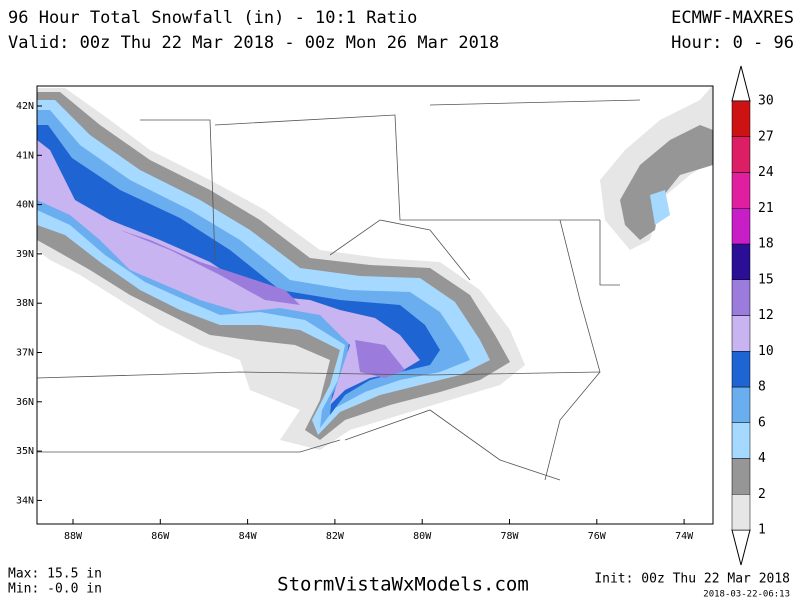 Image resolution: width=810 pixels, height=614 pixels. What do you see at coordinates (400, 250) in the screenshot?
I see `border-wv` at bounding box center [400, 250].